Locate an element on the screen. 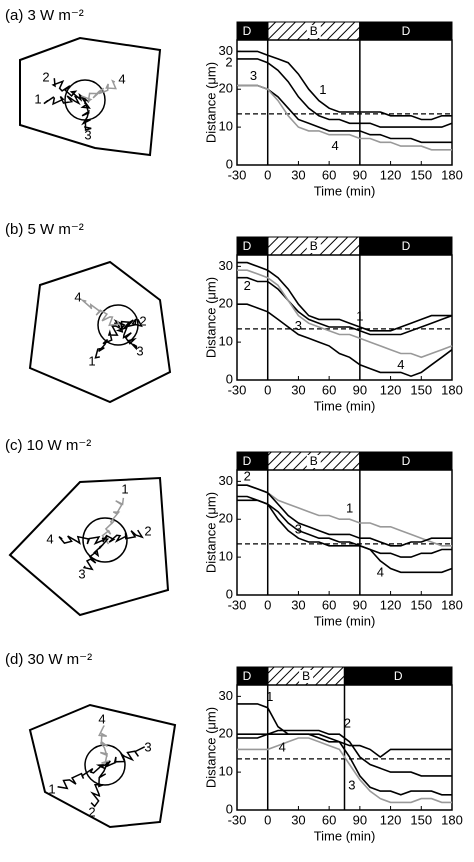 The width and height of the screenshot is (474, 862). panel-title: (c) 10 W m⁻² is located at coordinates (48, 445).